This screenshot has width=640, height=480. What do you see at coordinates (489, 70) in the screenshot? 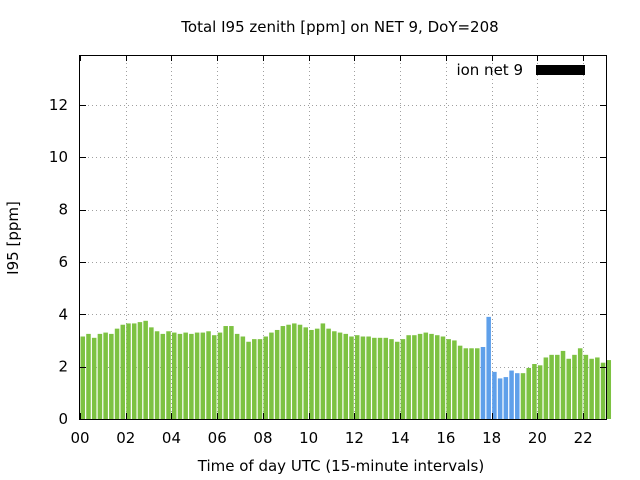
I see `legend-label: ion net 9` at bounding box center [489, 70].